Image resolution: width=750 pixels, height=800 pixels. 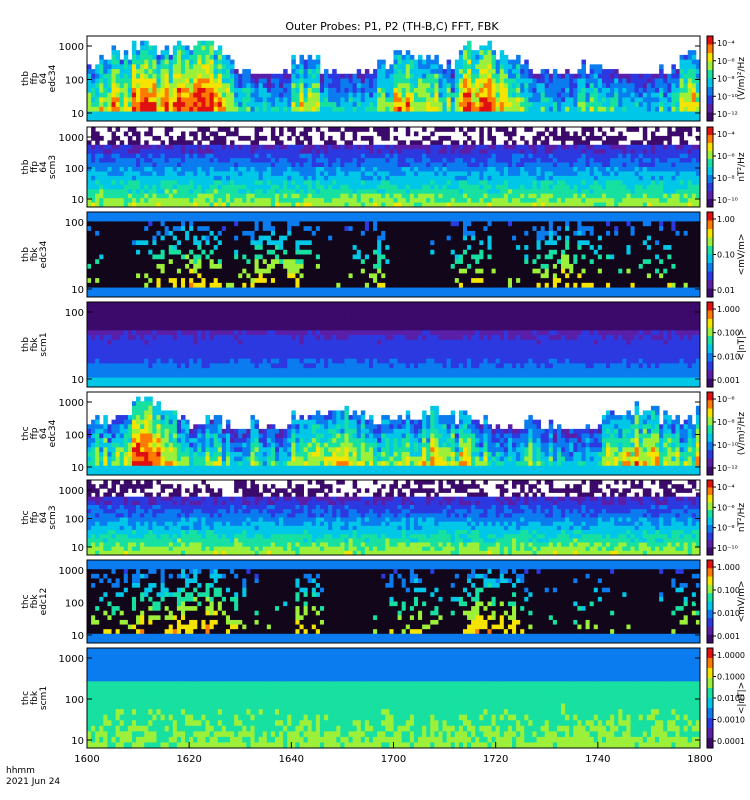 I want to click on x-tick-label: 1620, so click(x=188, y=759).